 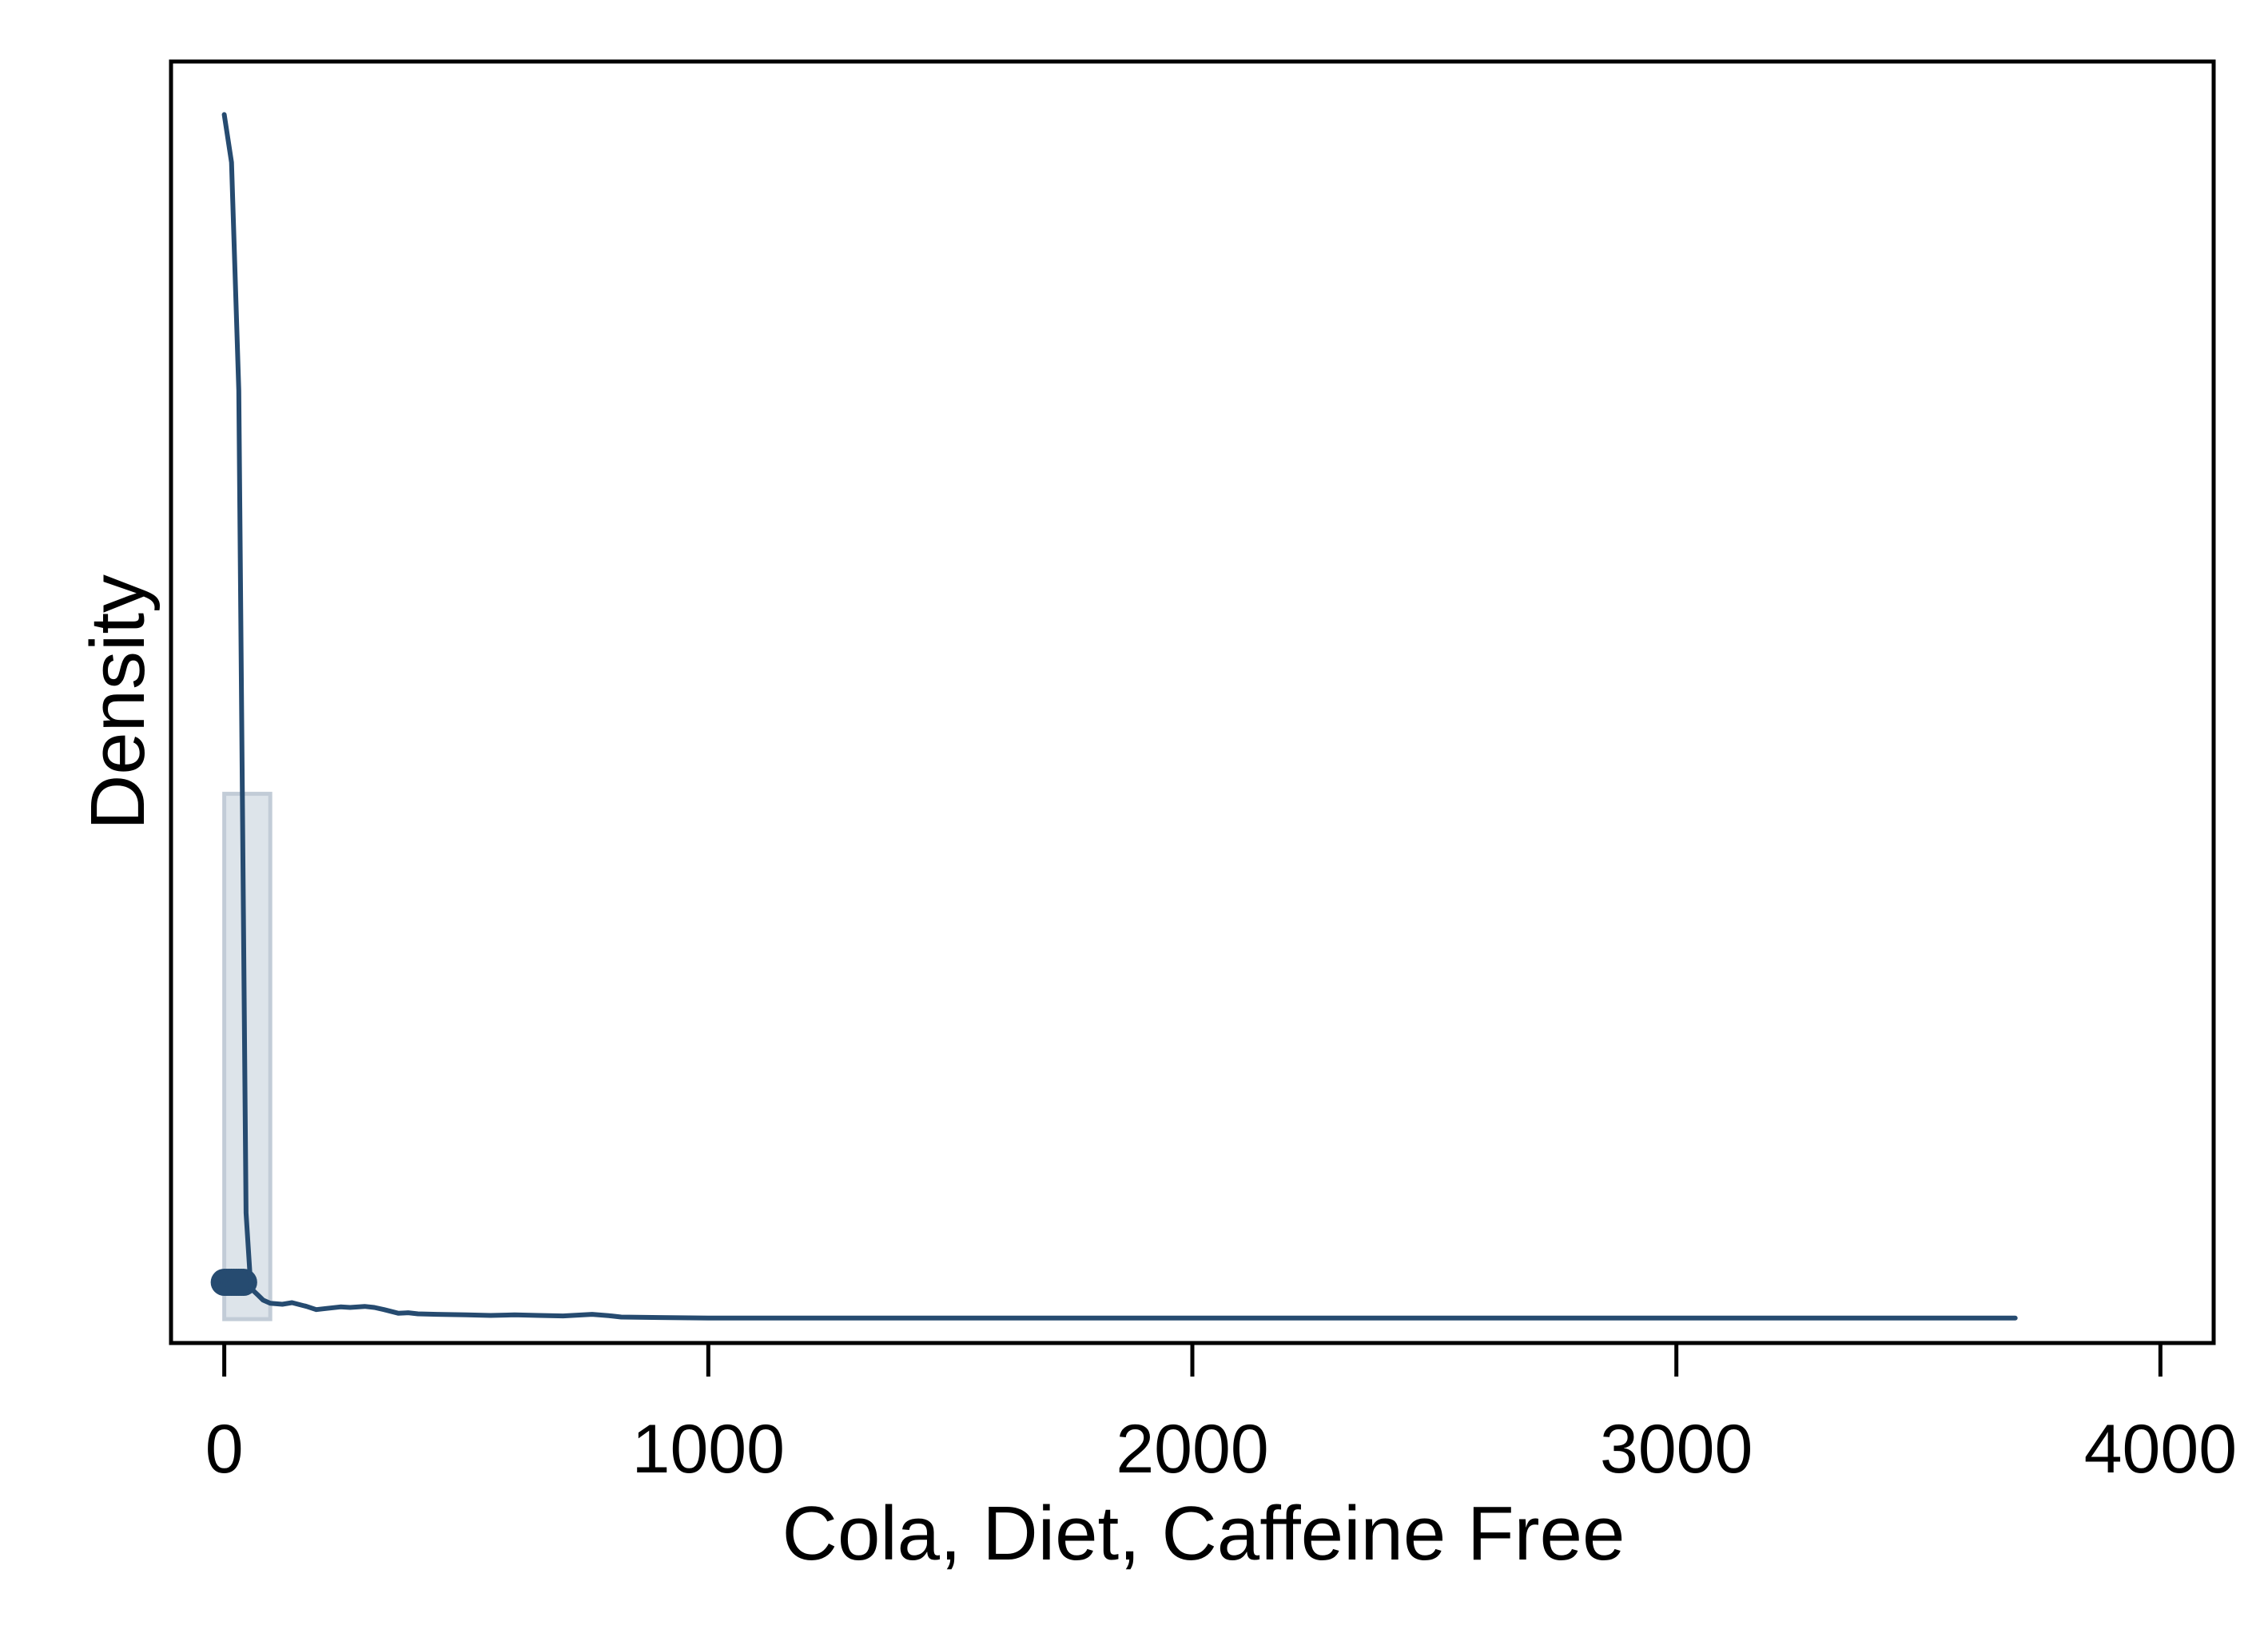 I want to click on x-tick-label-2000: 2000, so click(x=1192, y=1449).